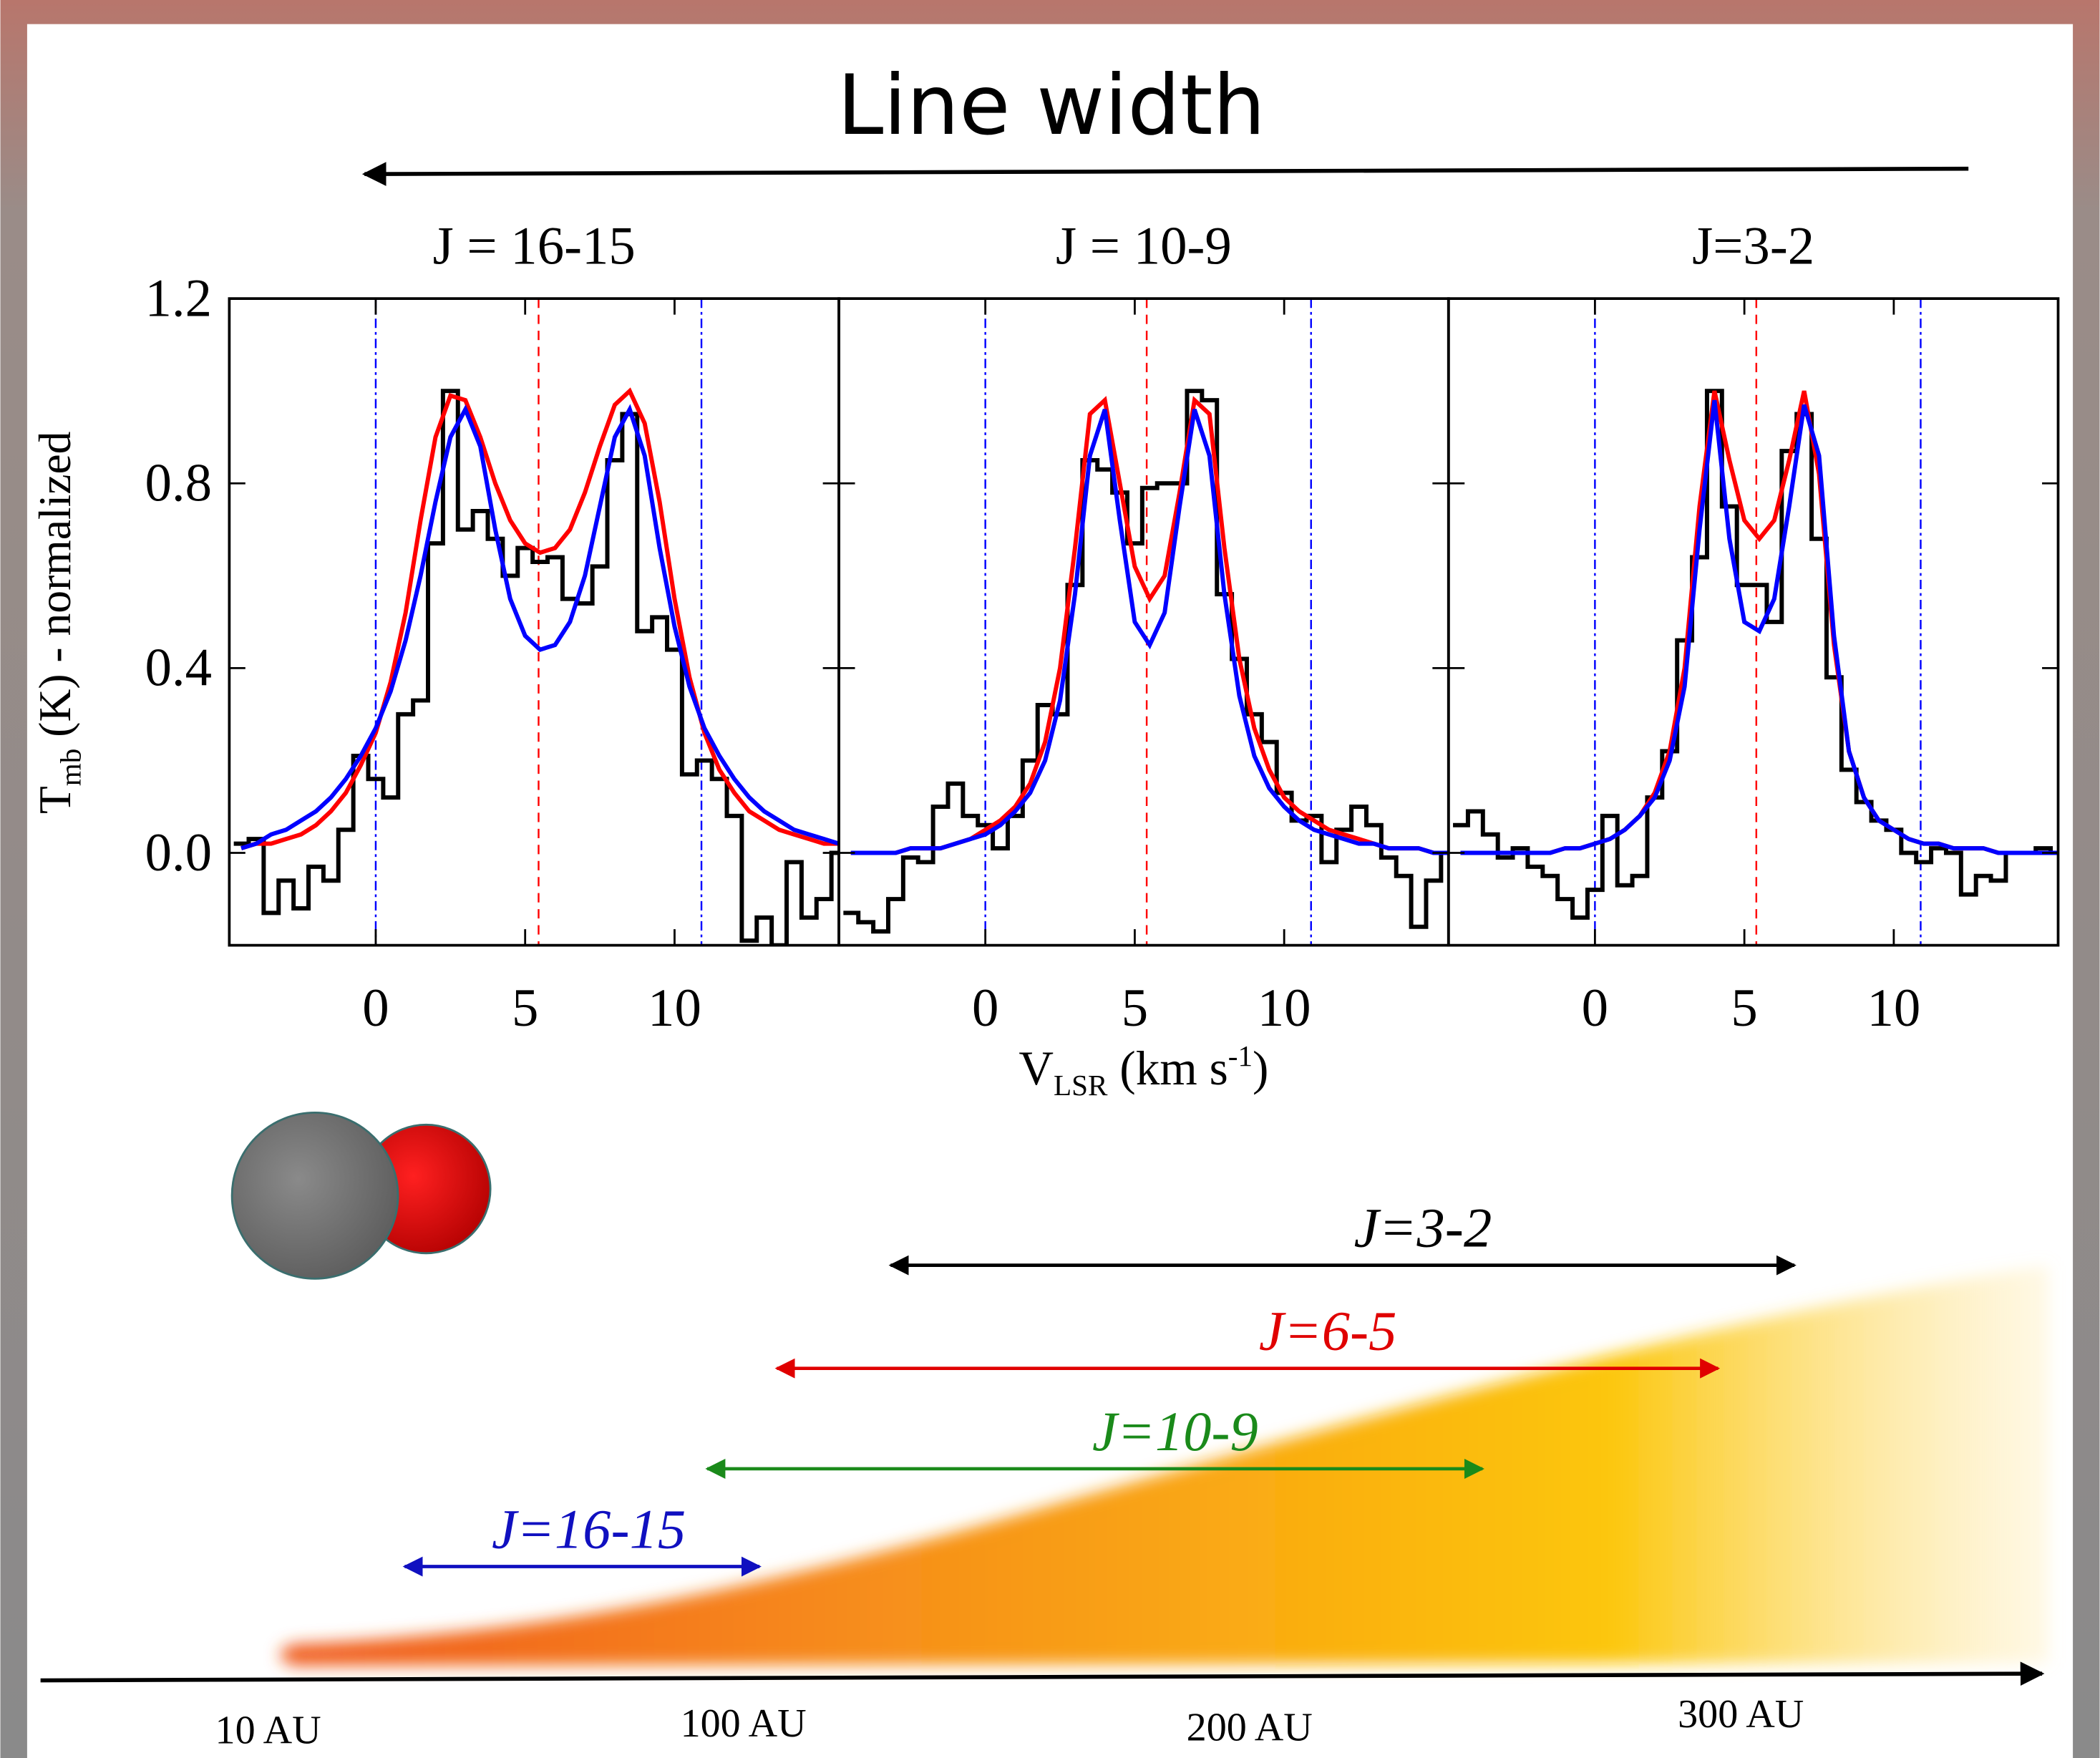  What do you see at coordinates (1144, 246) in the screenshot?
I see `panel-title: J = 10-9` at bounding box center [1144, 246].